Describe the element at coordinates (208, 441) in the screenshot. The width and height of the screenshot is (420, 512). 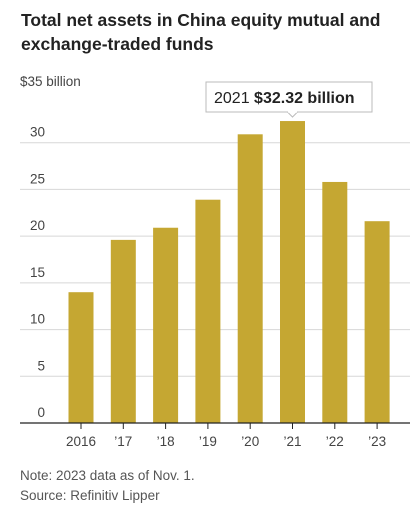
I see `x-tick-label: ’19` at that location.